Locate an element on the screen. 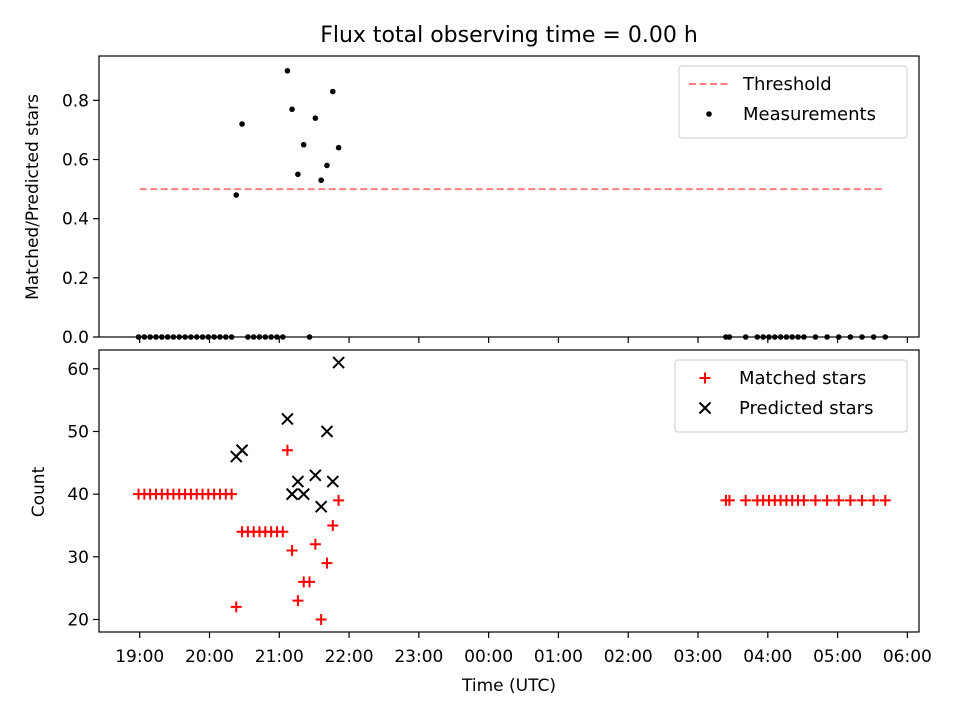  y-tick-label: 30 is located at coordinates (78, 558).